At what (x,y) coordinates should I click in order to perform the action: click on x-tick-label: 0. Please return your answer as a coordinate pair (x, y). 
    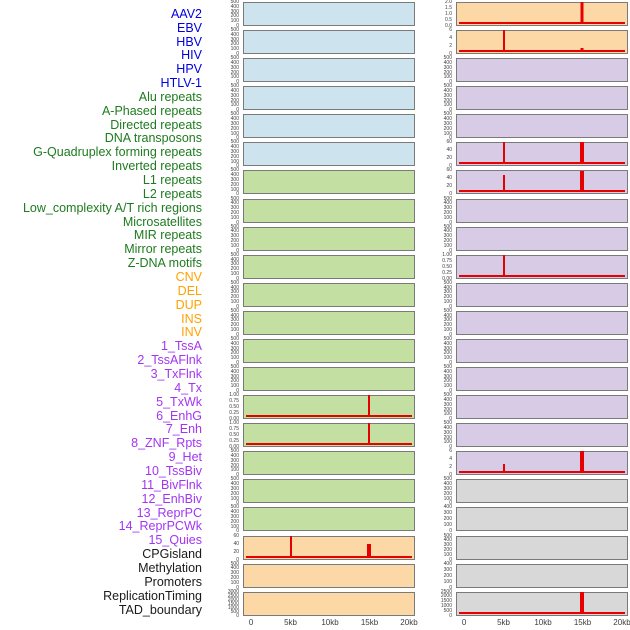
    Looking at the image, I should click on (251, 622).